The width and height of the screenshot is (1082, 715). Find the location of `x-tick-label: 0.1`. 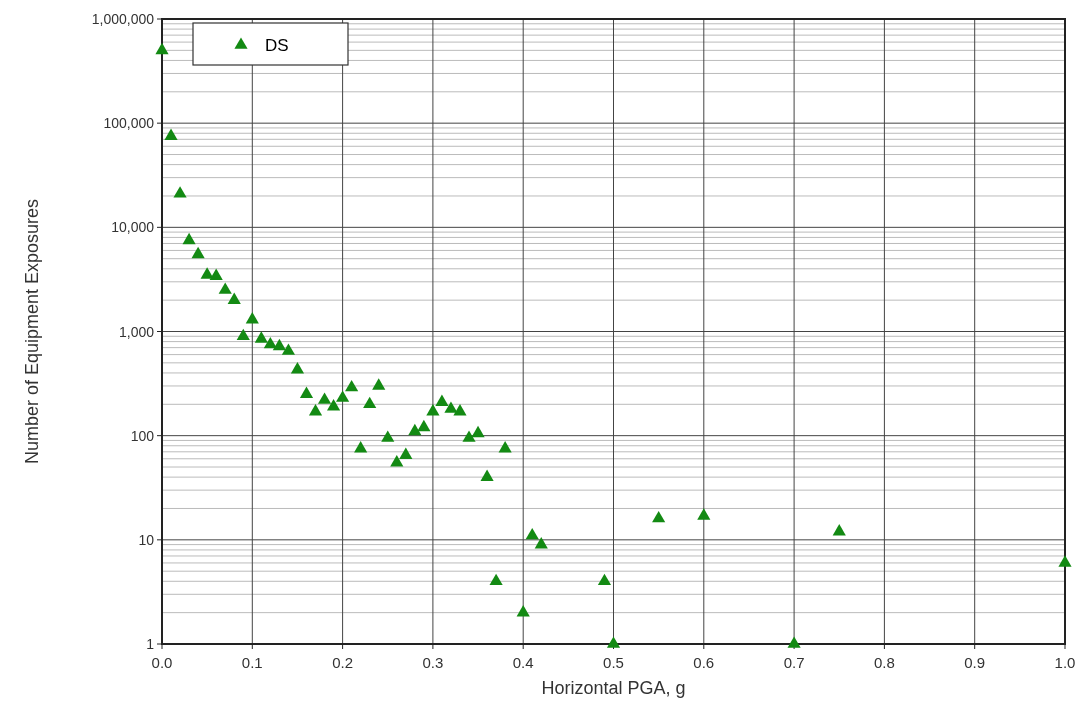

x-tick-label: 0.1 is located at coordinates (252, 662).